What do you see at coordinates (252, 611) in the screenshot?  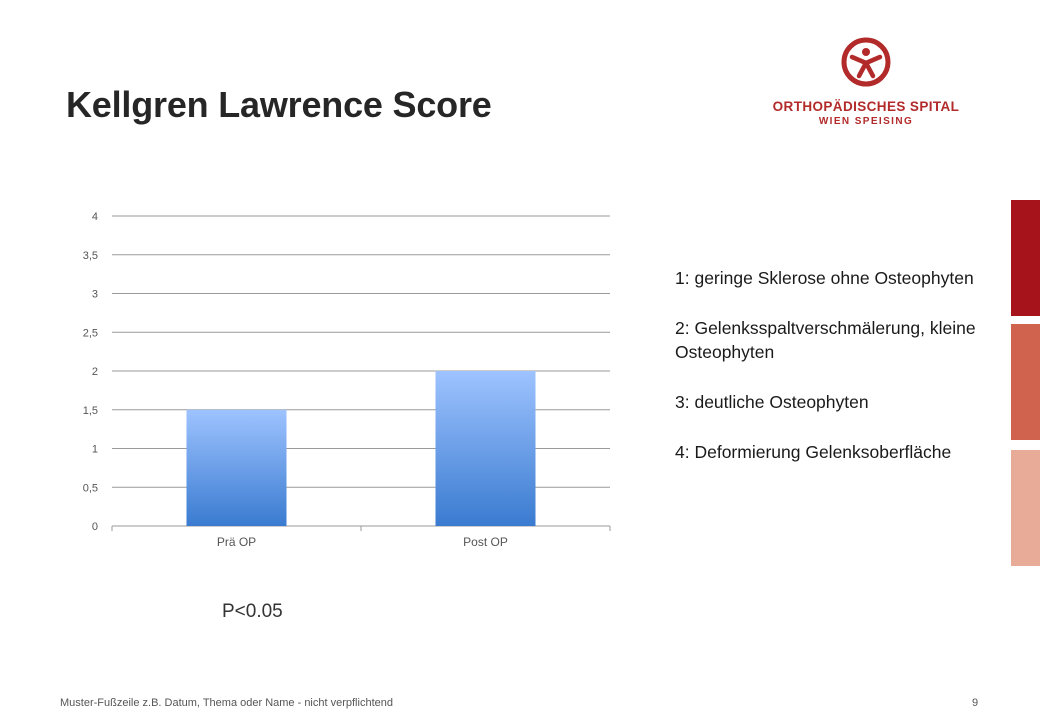 I see `p-value-label: P<0.05` at bounding box center [252, 611].